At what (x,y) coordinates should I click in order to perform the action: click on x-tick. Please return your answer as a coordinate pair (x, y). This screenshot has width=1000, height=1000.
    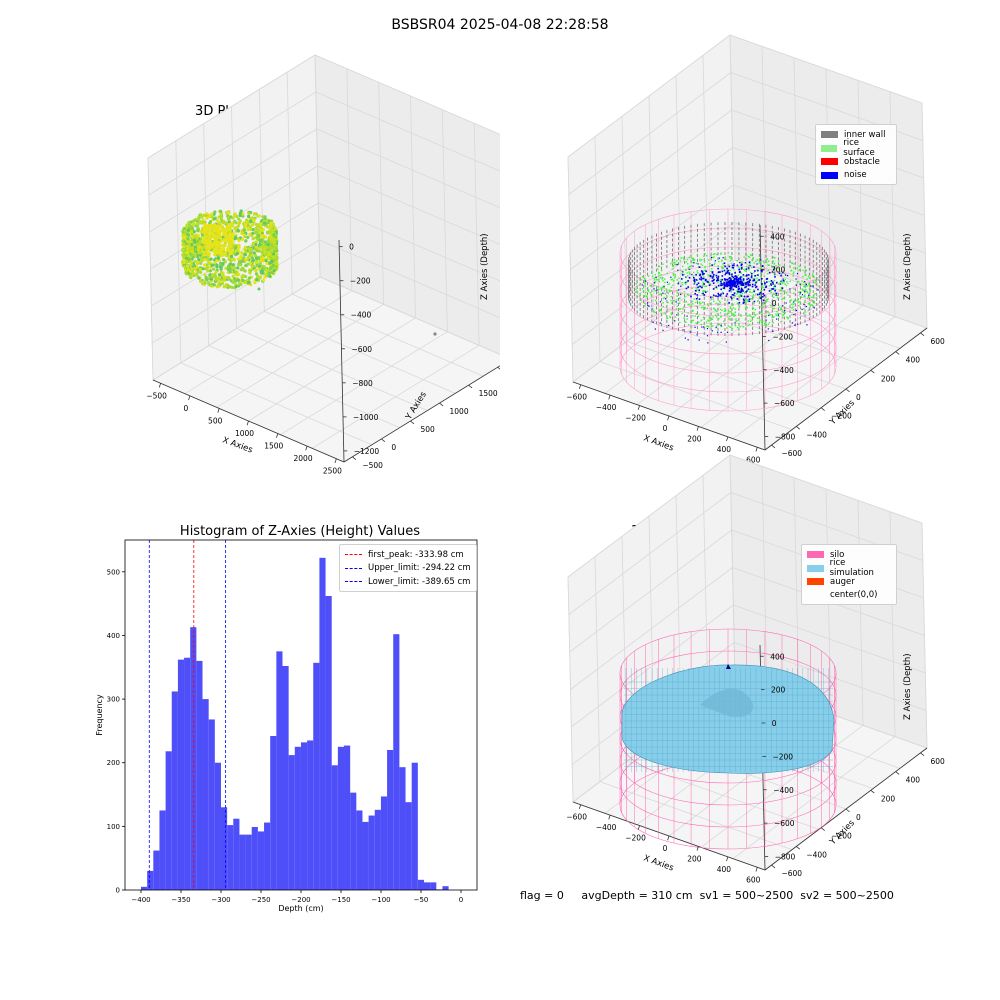
    Looking at the image, I should click on (580, 807).